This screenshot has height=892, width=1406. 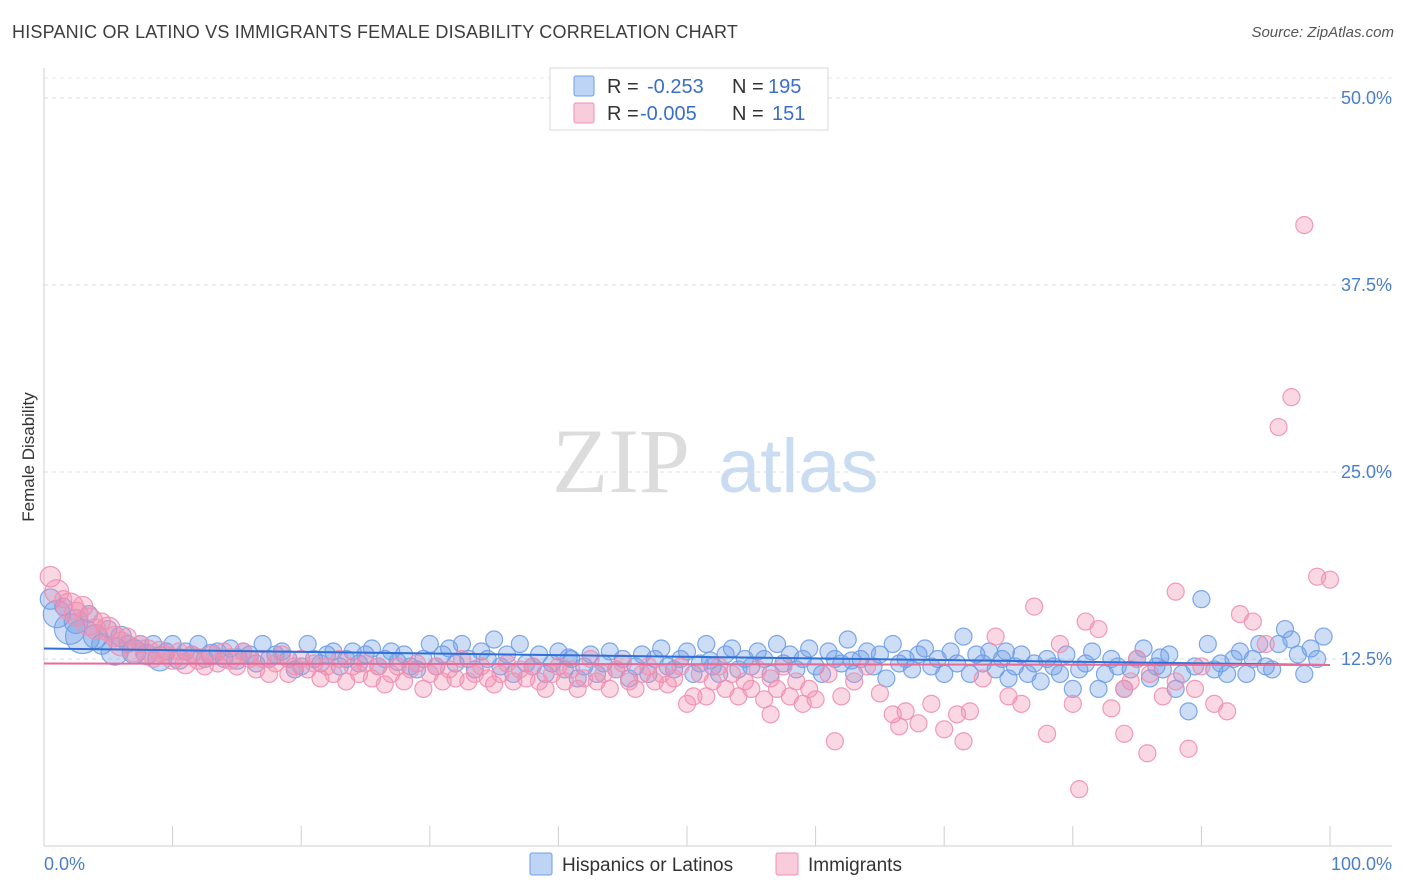 I want to click on stats-r-value-1: -0.005, so click(x=668, y=114).